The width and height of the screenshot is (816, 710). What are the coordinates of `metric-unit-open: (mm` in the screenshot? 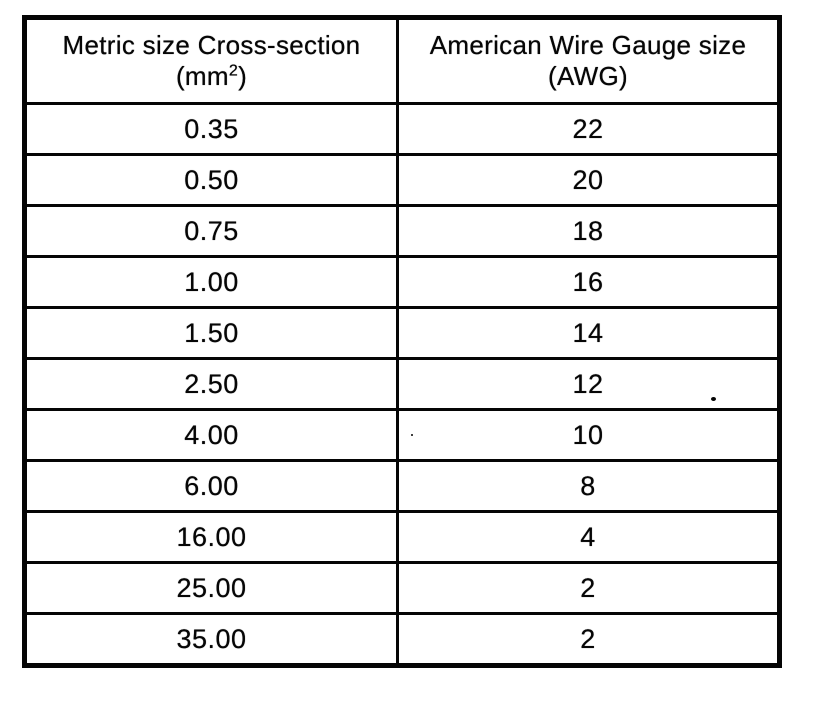 It's located at (202, 76).